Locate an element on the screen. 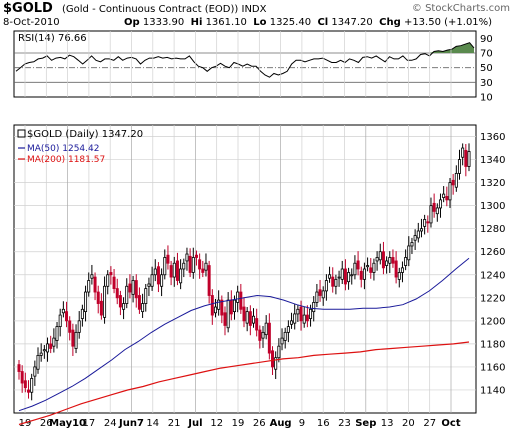 The image size is (520, 429). x-tick-label: 14 is located at coordinates (152, 423).